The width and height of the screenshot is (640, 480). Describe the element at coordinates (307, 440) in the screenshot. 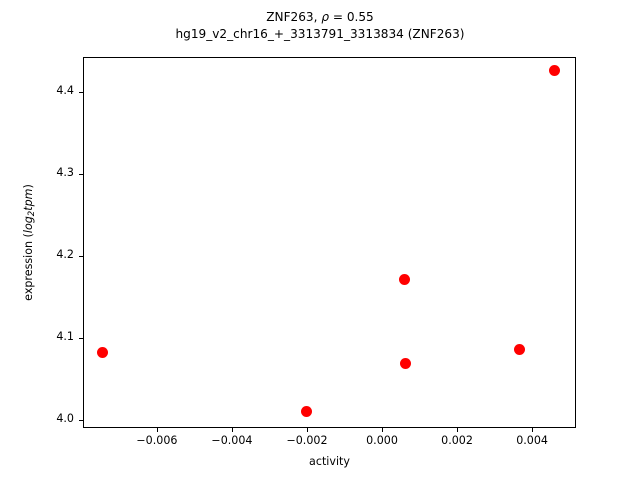

I see `x-tick-label: −0.002` at that location.